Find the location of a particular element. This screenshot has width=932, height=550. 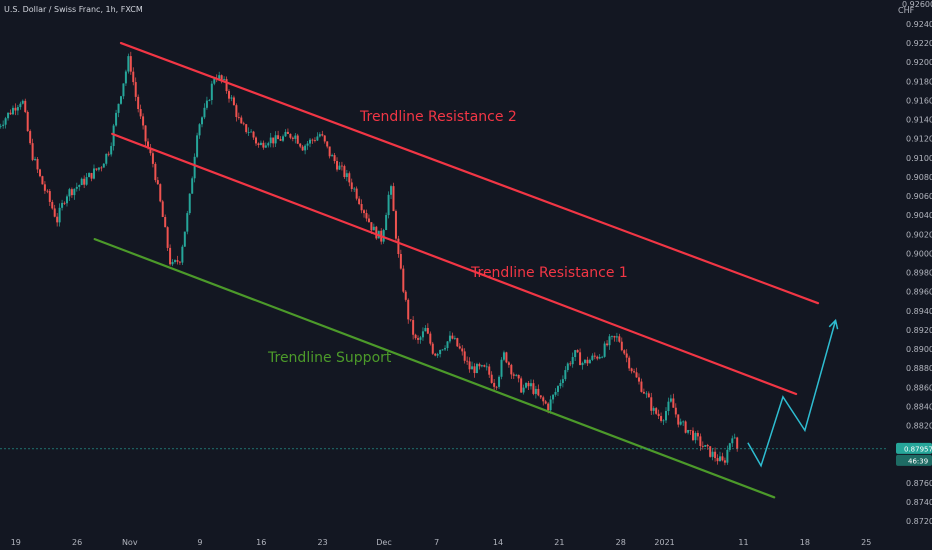

projection-arrowhead is located at coordinates (833, 324).